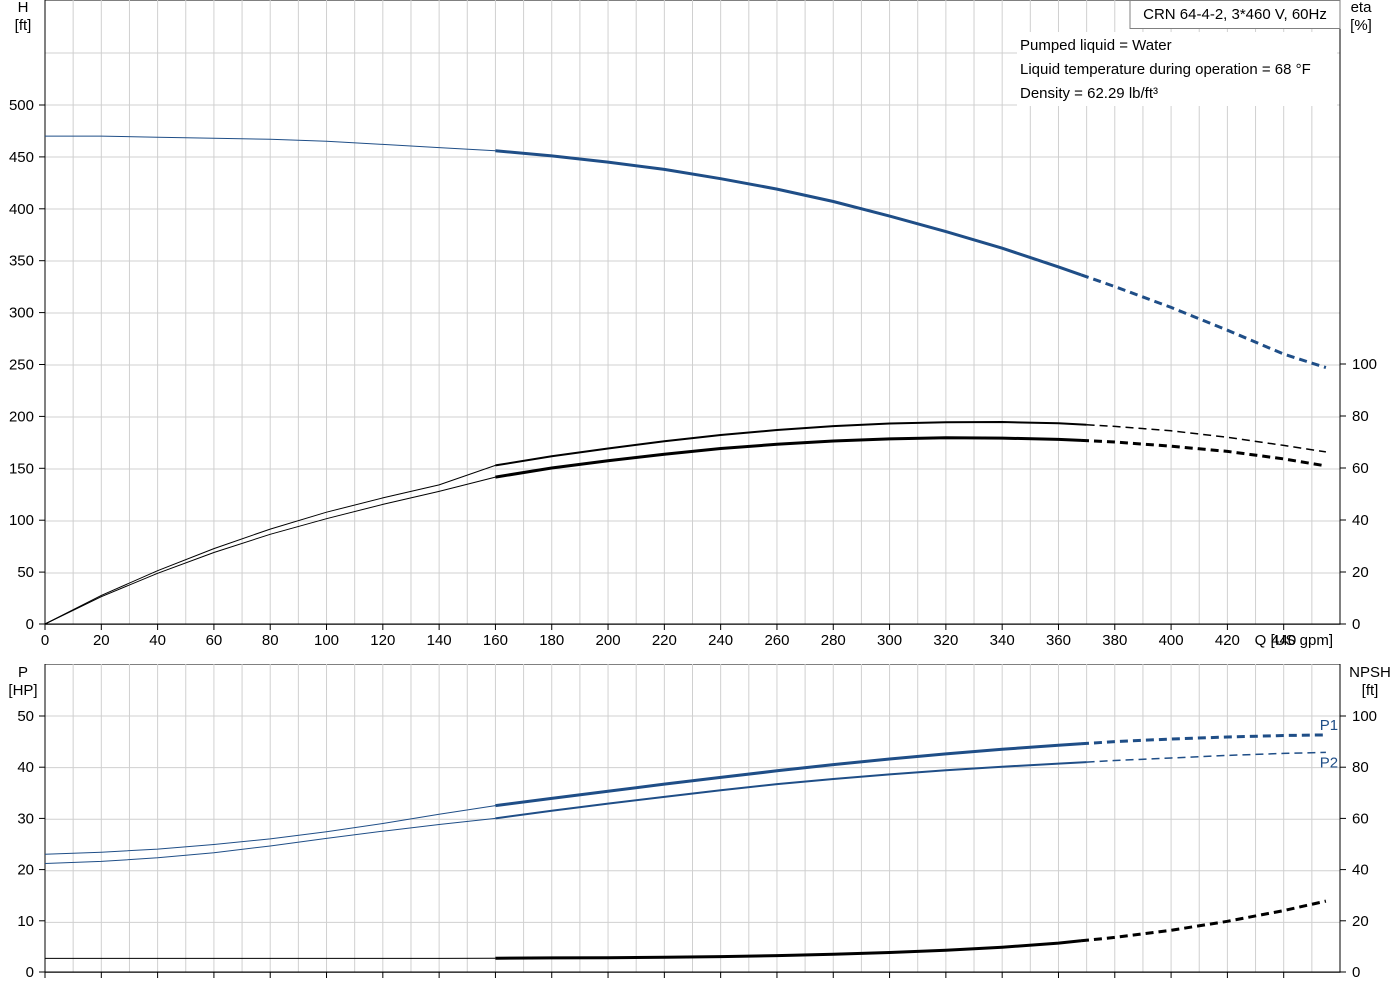 The width and height of the screenshot is (1400, 1005). What do you see at coordinates (720, 640) in the screenshot?
I see `x-tick-label: 240` at bounding box center [720, 640].